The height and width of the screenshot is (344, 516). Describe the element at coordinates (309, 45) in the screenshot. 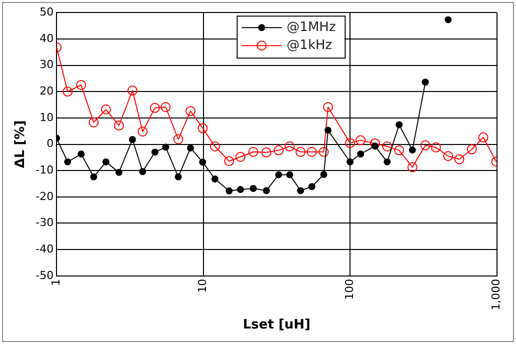

I see `legend-label: @1kHz` at that location.